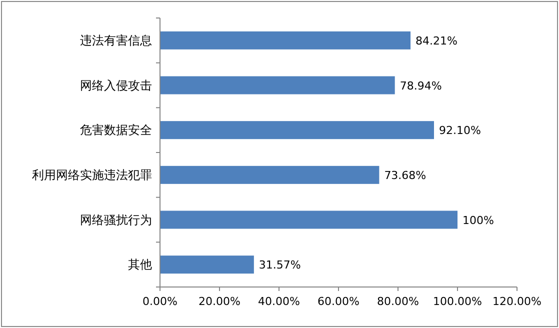 This screenshot has width=559, height=328. I want to click on x-tick-label: 40.00%, so click(279, 301).